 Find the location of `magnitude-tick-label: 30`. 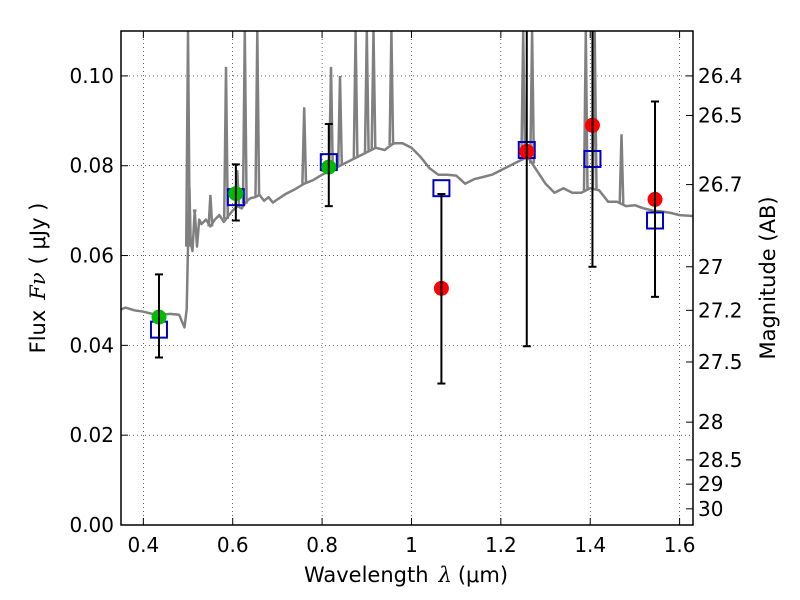

magnitude-tick-label: 30 is located at coordinates (710, 509).